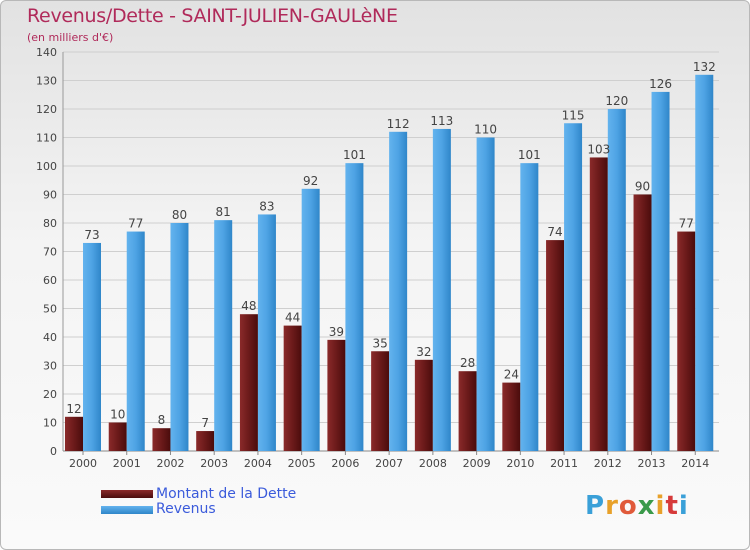 This screenshot has height=550, width=750. I want to click on y-tick-label: 30, so click(50, 366).